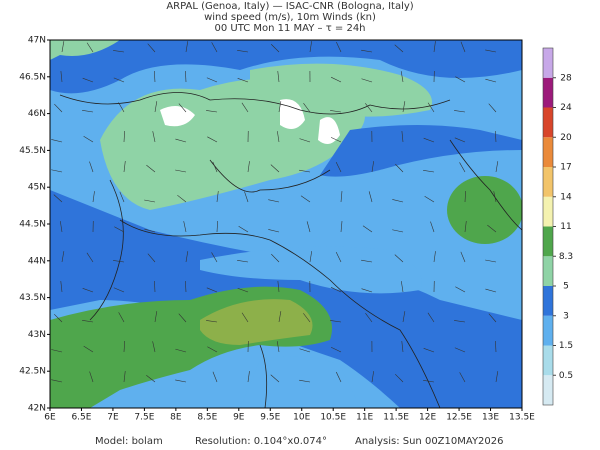 The image size is (600, 450). Describe the element at coordinates (490, 418) in the screenshot. I see `lon-label: 13E` at that location.